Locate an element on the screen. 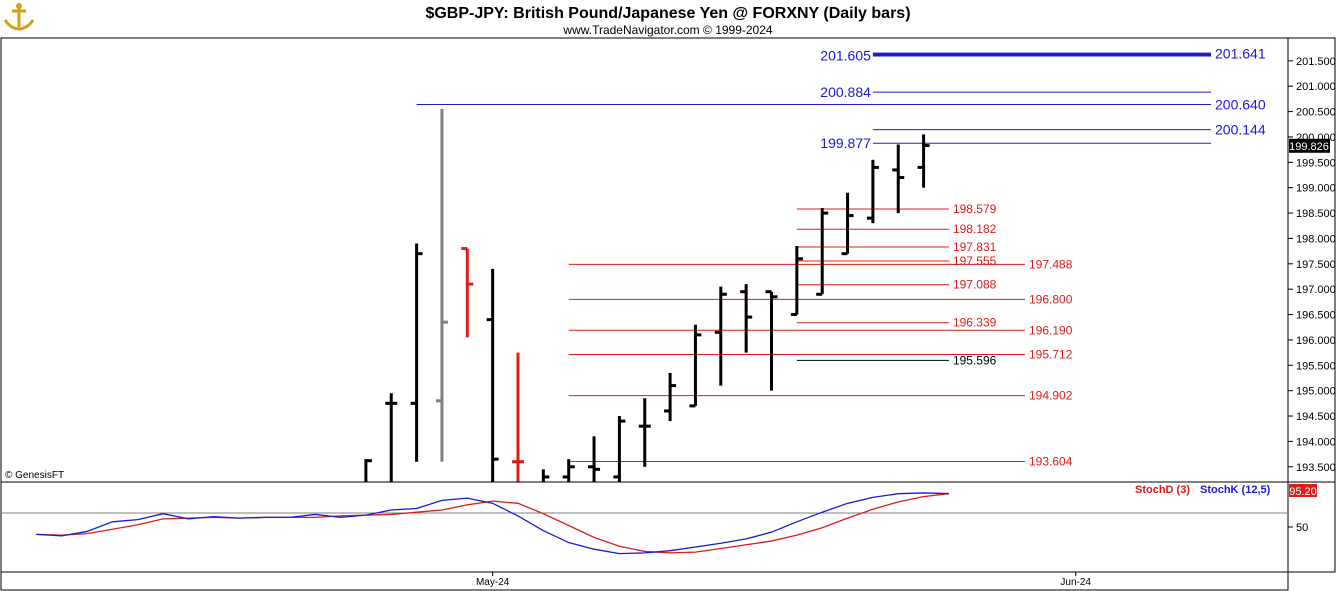 The image size is (1336, 591). price-tick-label: 193.500 is located at coordinates (1316, 468).